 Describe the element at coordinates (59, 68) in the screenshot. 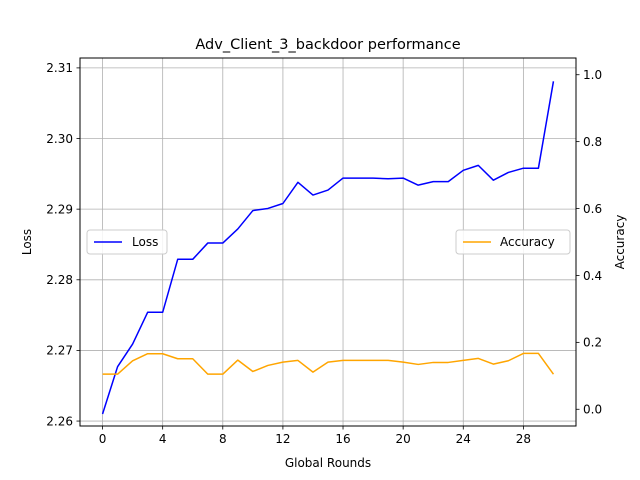

I see `y-tick-label-5: 2.31` at that location.